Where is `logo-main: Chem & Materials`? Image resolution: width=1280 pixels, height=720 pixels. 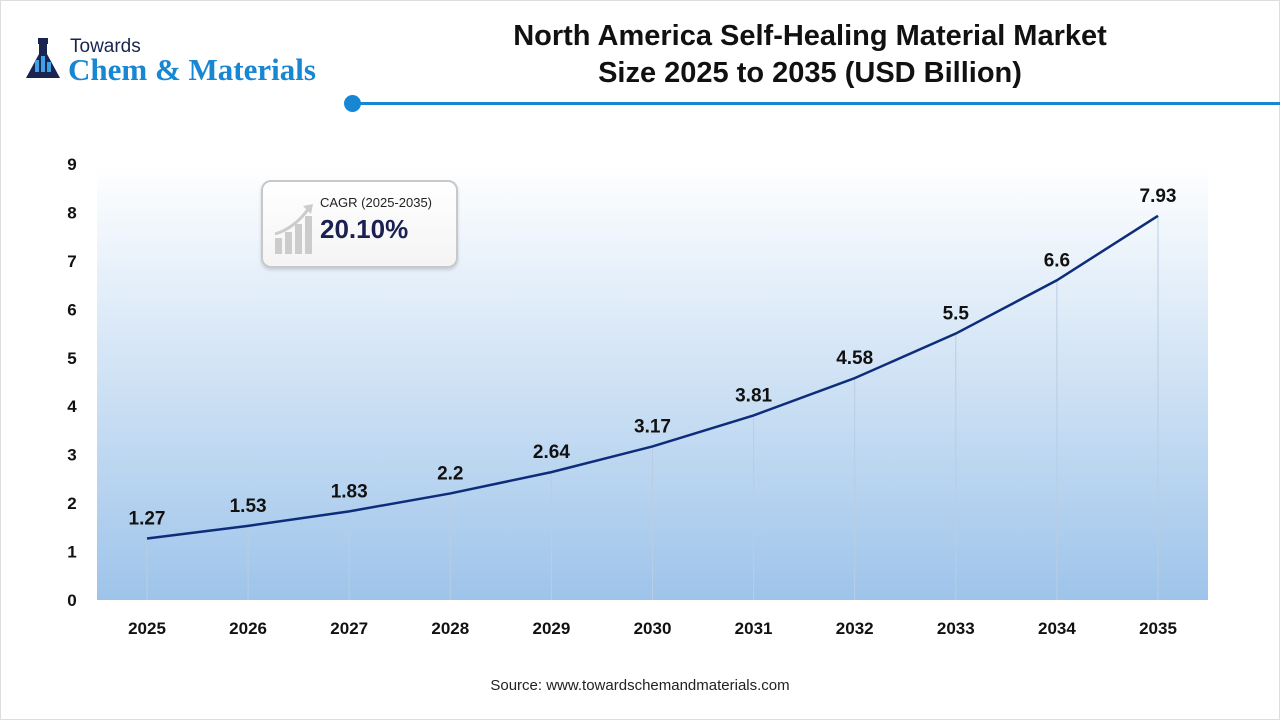
logo-main: Chem & Materials is located at coordinates (192, 69).